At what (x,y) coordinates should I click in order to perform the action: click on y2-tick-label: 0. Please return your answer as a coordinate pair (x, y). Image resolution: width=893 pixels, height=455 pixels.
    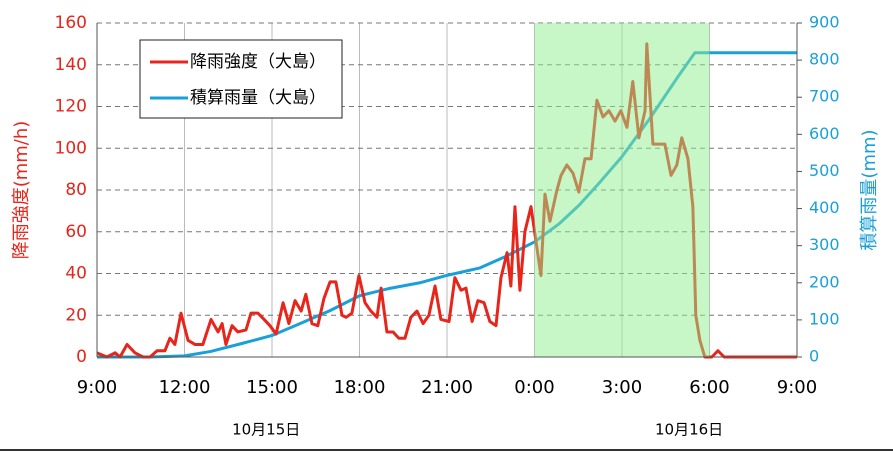
    Looking at the image, I should click on (814, 356).